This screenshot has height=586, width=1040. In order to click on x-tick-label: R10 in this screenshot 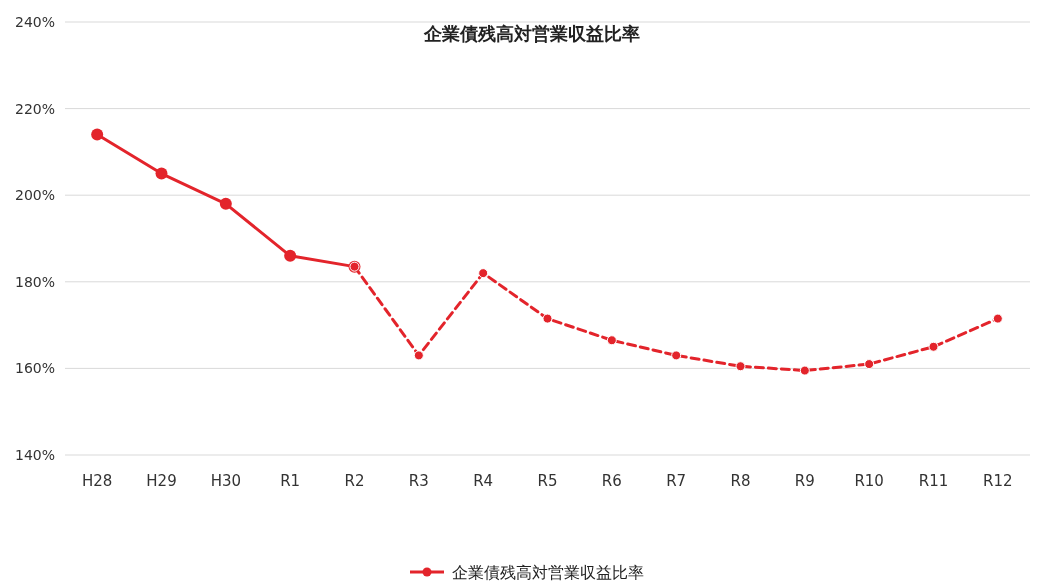, I will do `click(869, 481)`.